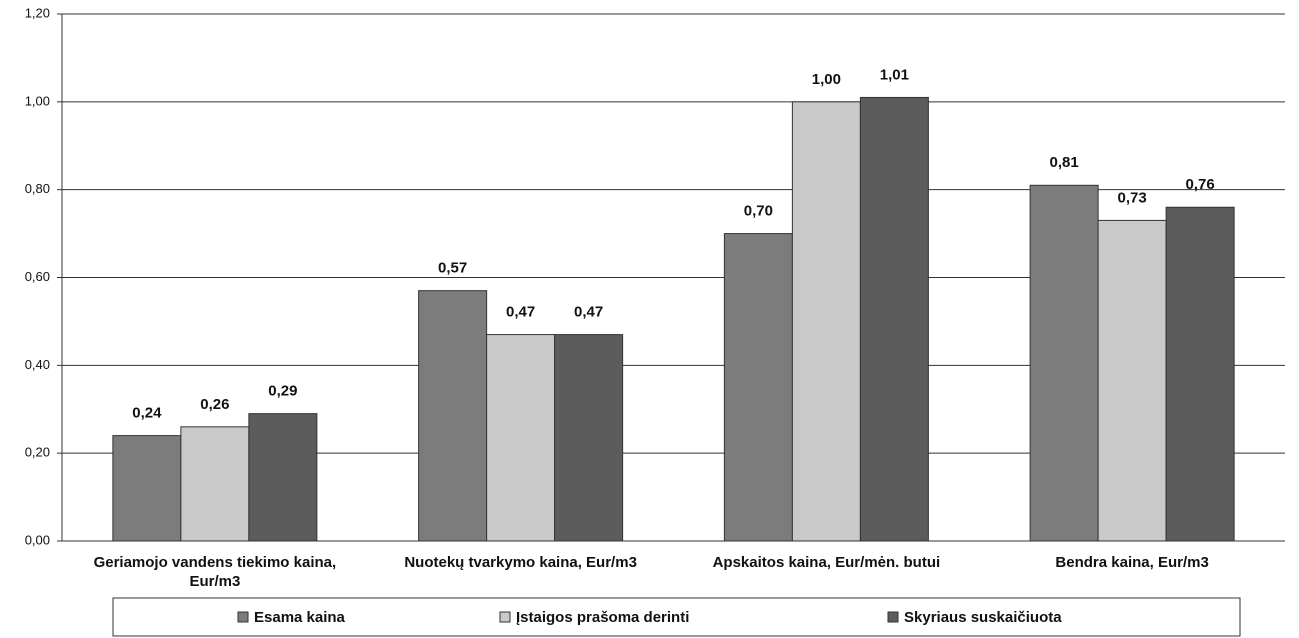  What do you see at coordinates (826, 562) in the screenshot?
I see `x-tick-label: Apskaitos kaina, Eur/mėn. butui` at bounding box center [826, 562].